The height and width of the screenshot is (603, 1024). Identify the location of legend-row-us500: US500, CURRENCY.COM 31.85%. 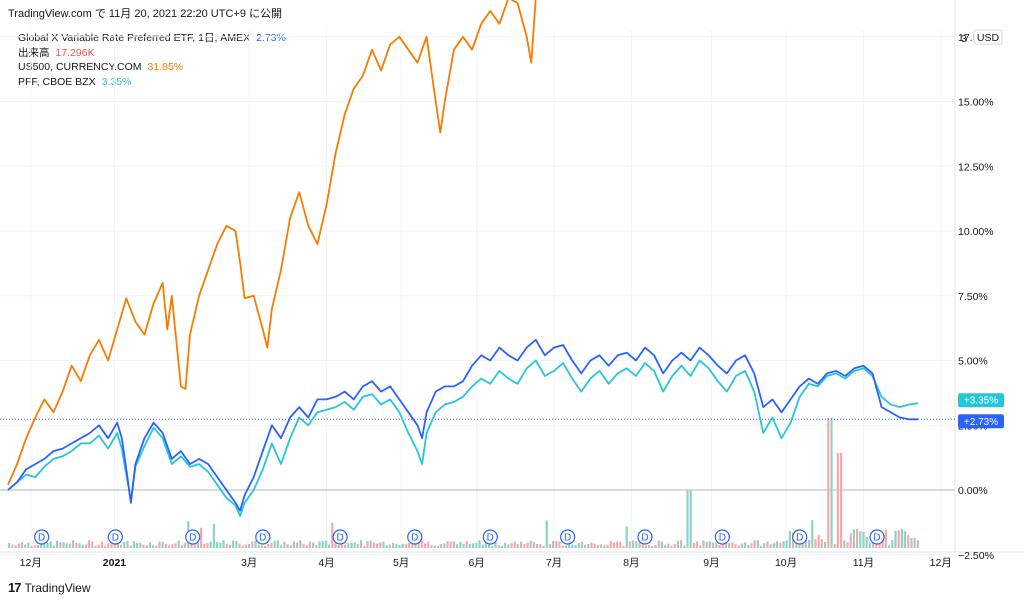
(152, 67).